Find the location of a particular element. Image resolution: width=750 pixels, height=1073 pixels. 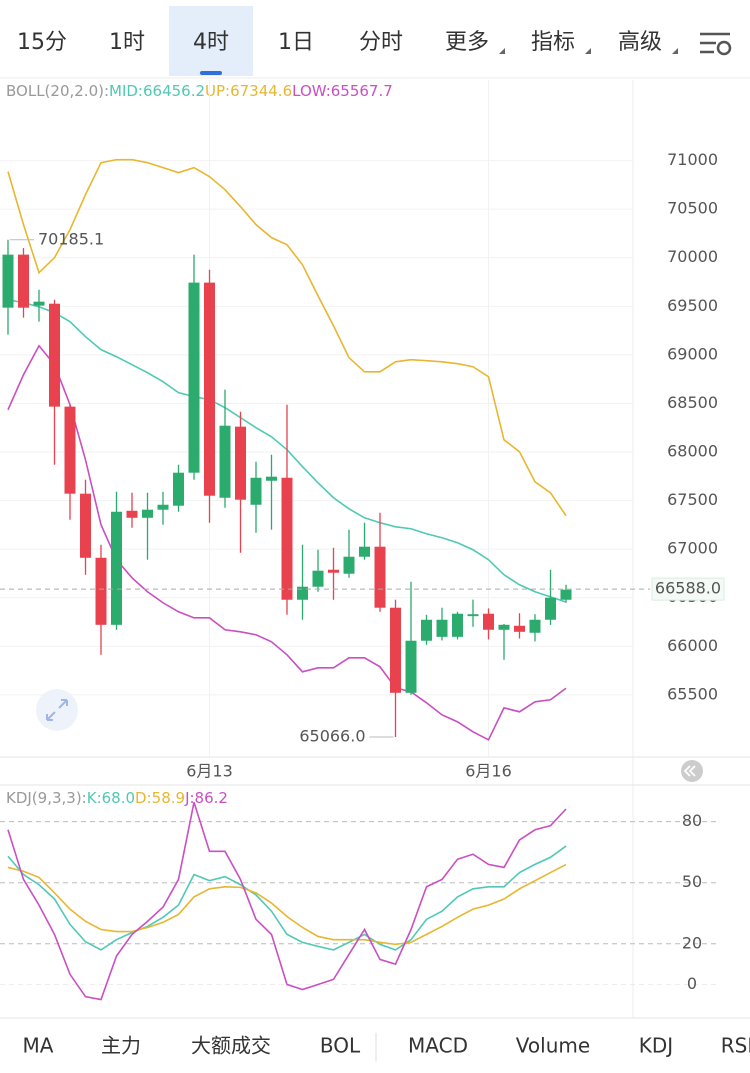

high-label: 70185.1 is located at coordinates (71, 238).